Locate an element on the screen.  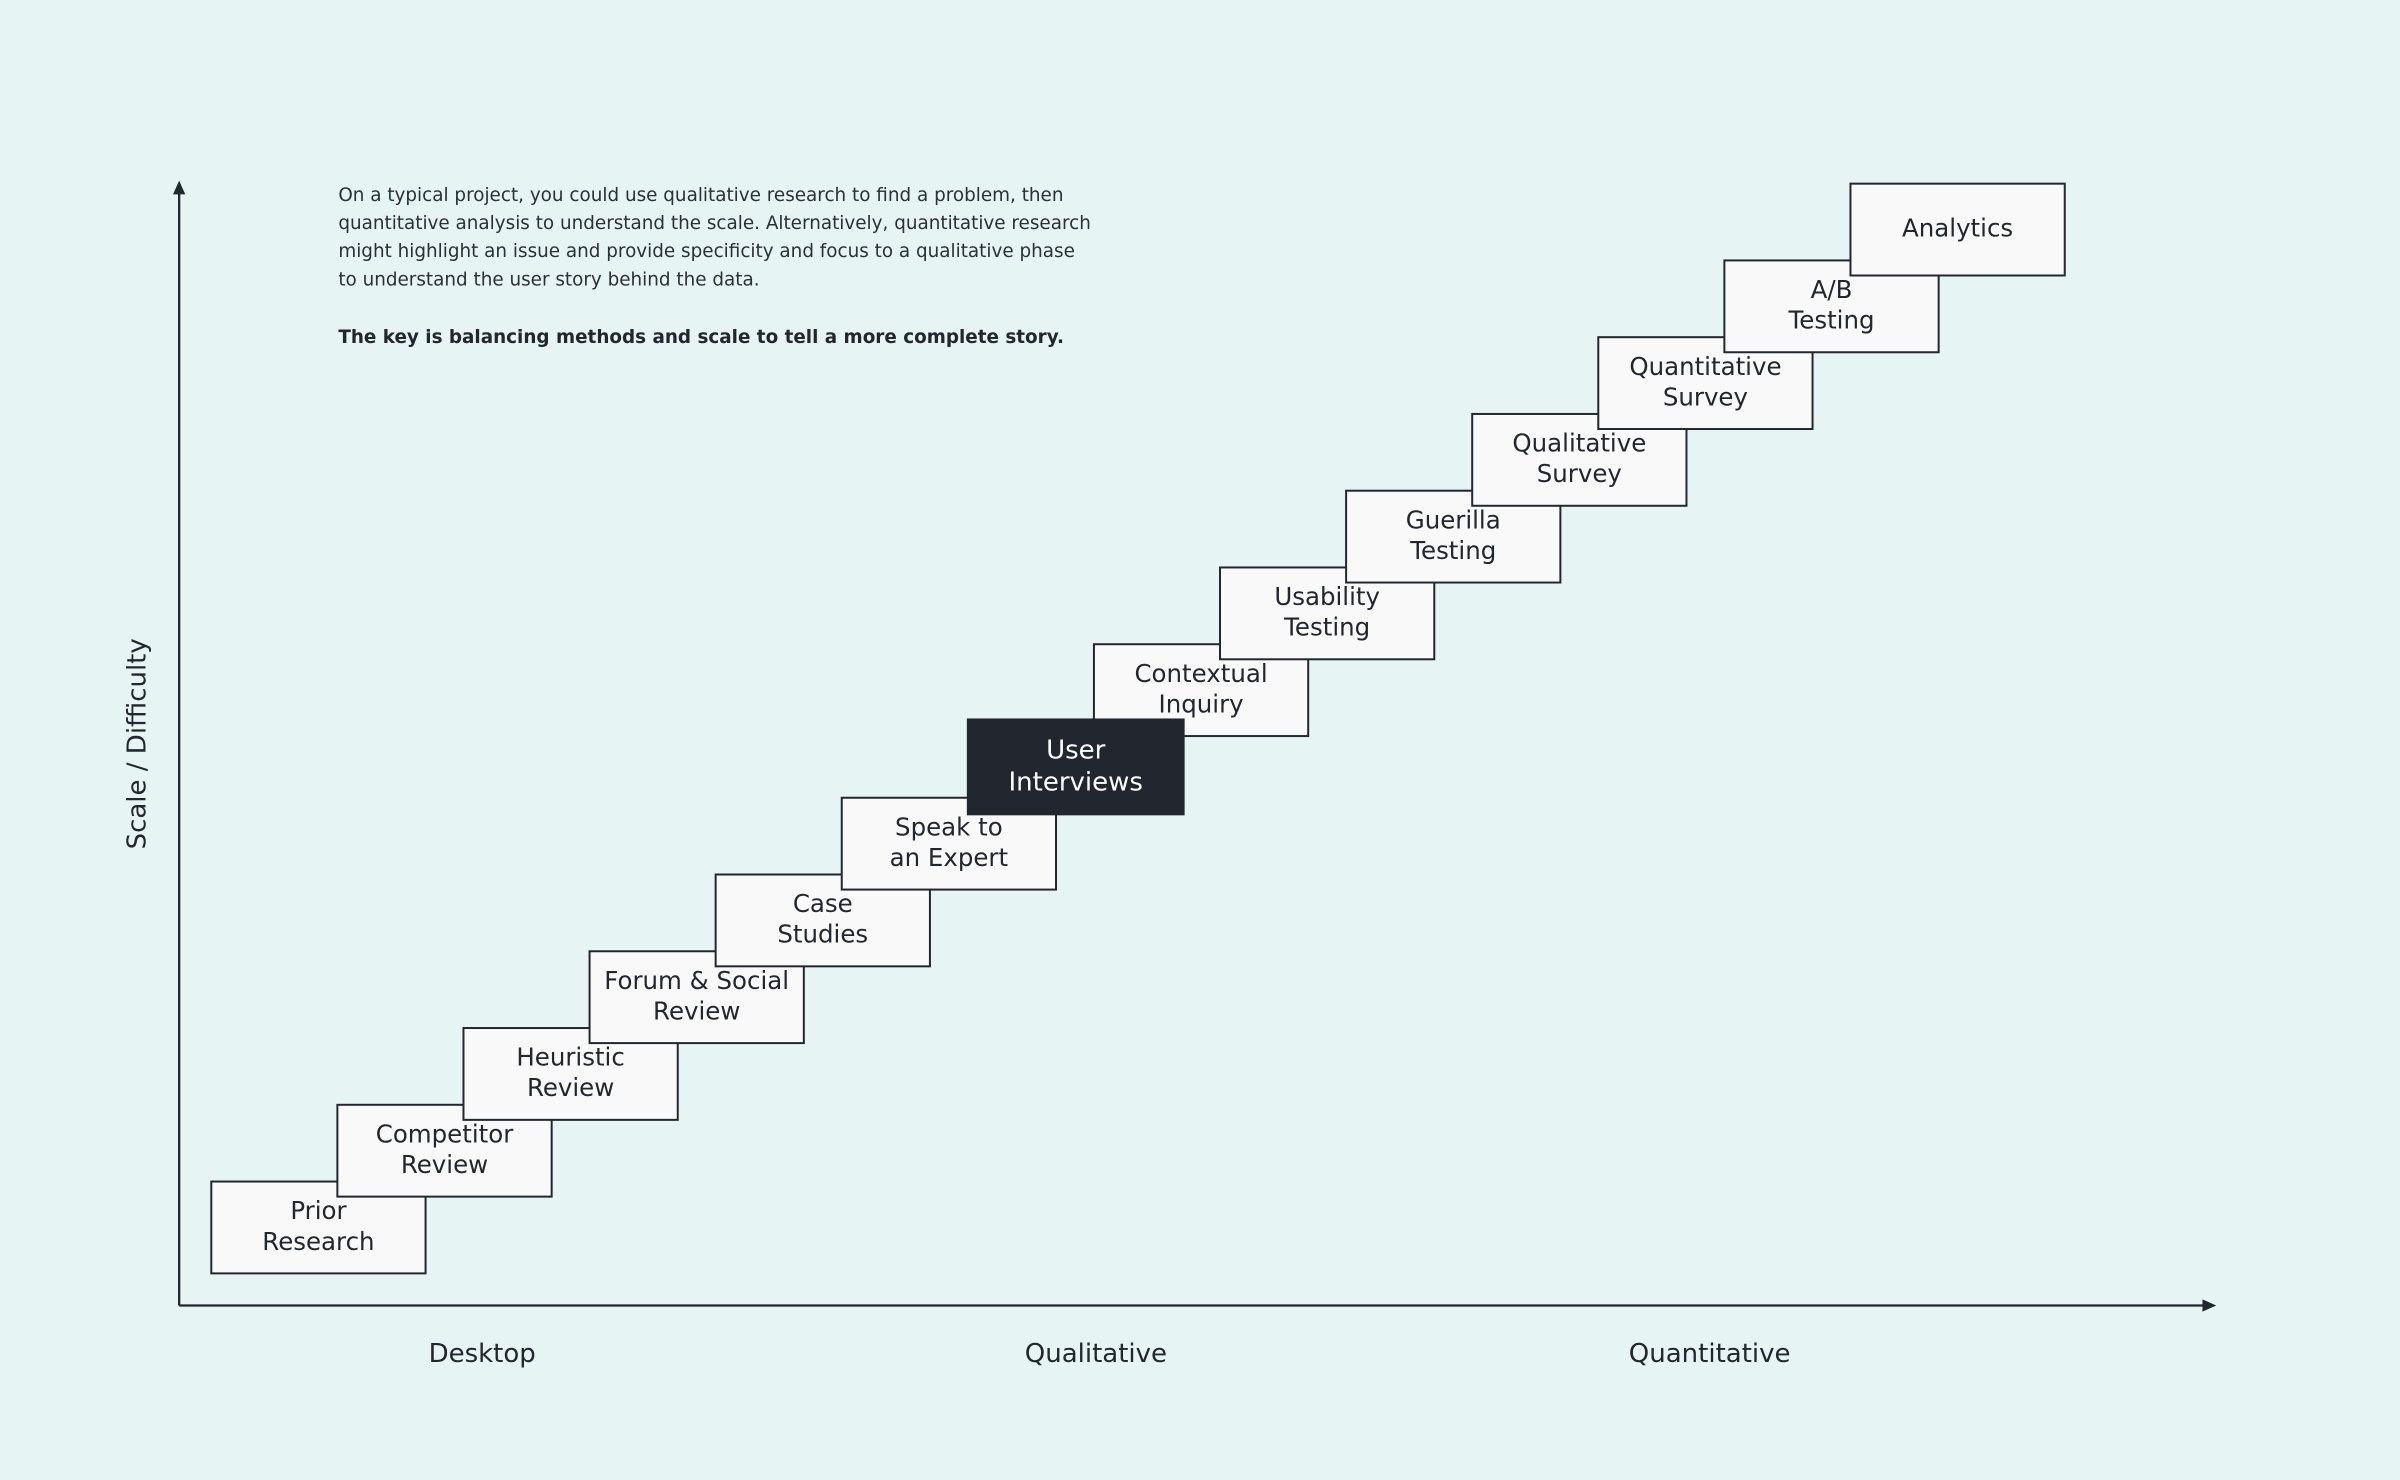
x-axis-arrow is located at coordinates (2209, 1305).